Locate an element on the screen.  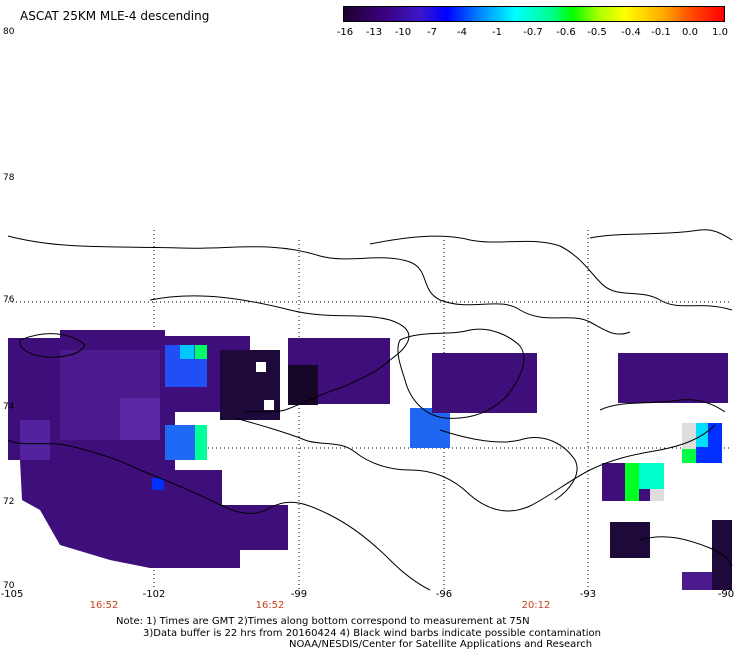
colorbar-tick: -0.1 is located at coordinates (661, 32).